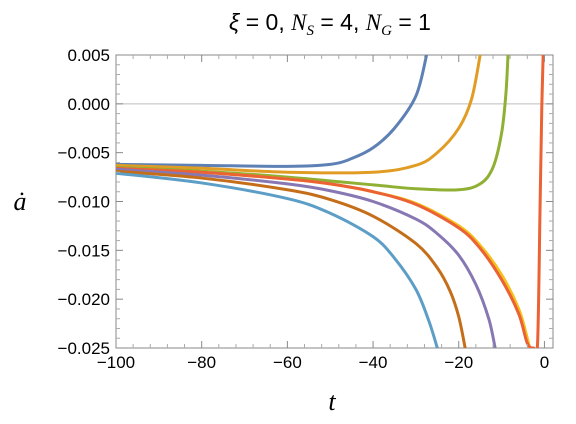 The image size is (576, 424). Describe the element at coordinates (411, 22) in the screenshot. I see `title-ng-value: = 1` at that location.